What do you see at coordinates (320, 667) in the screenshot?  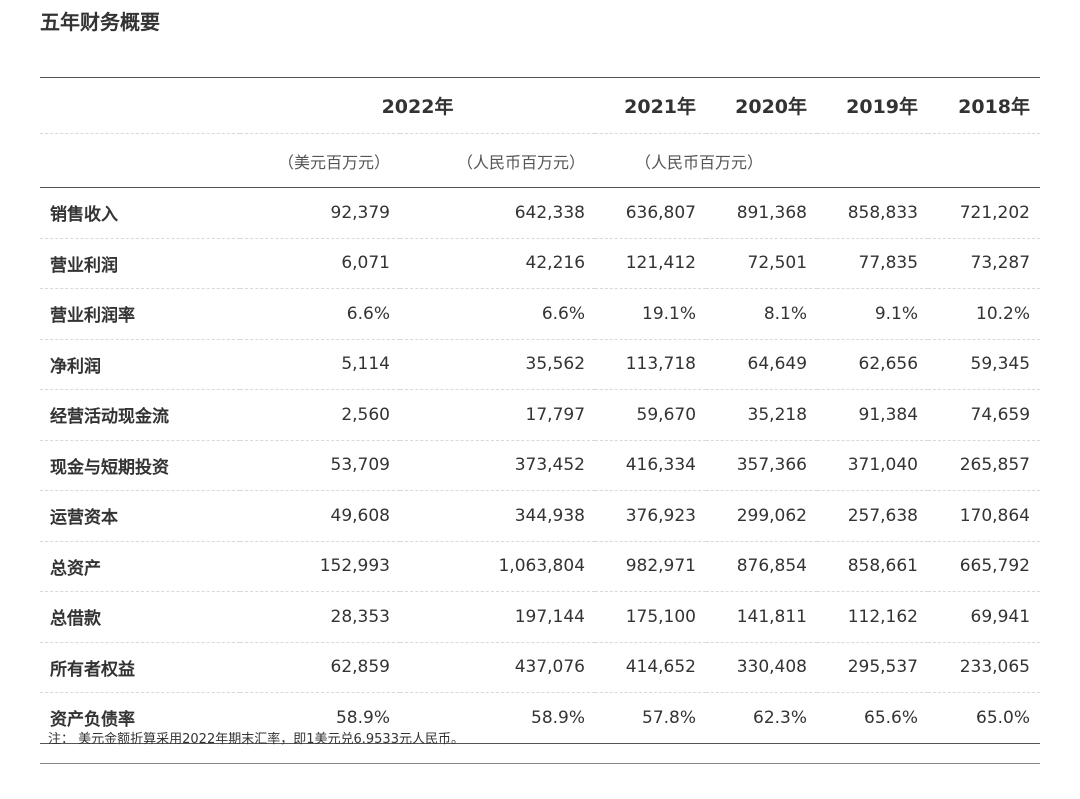 I see `cell-usd-2022: 62,859` at bounding box center [320, 667].